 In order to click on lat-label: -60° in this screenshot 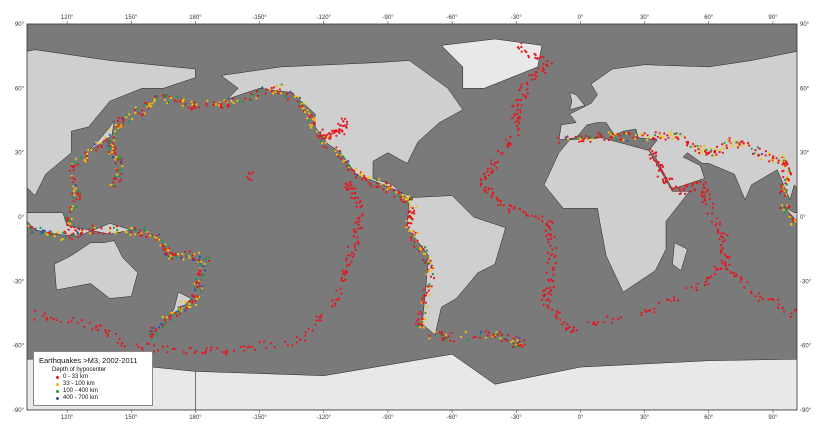, I will do `click(19, 347)`.